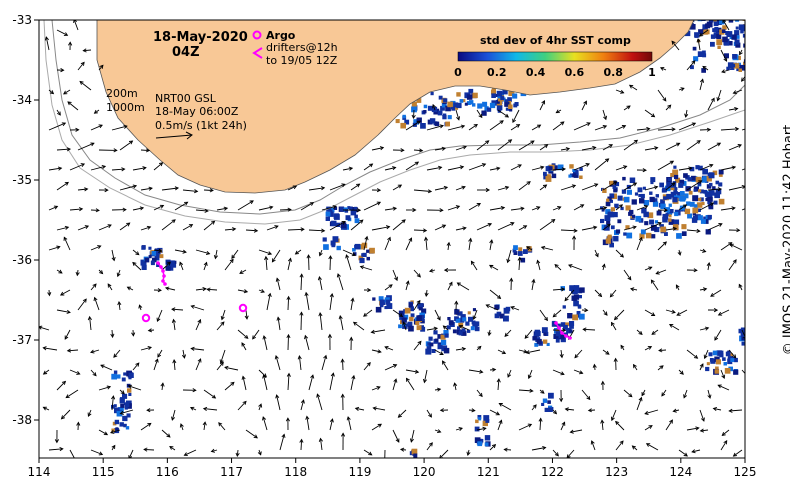  What do you see at coordinates (125, 107) in the screenshot?
I see `isobath-1000m-label: 1000m` at bounding box center [125, 107].